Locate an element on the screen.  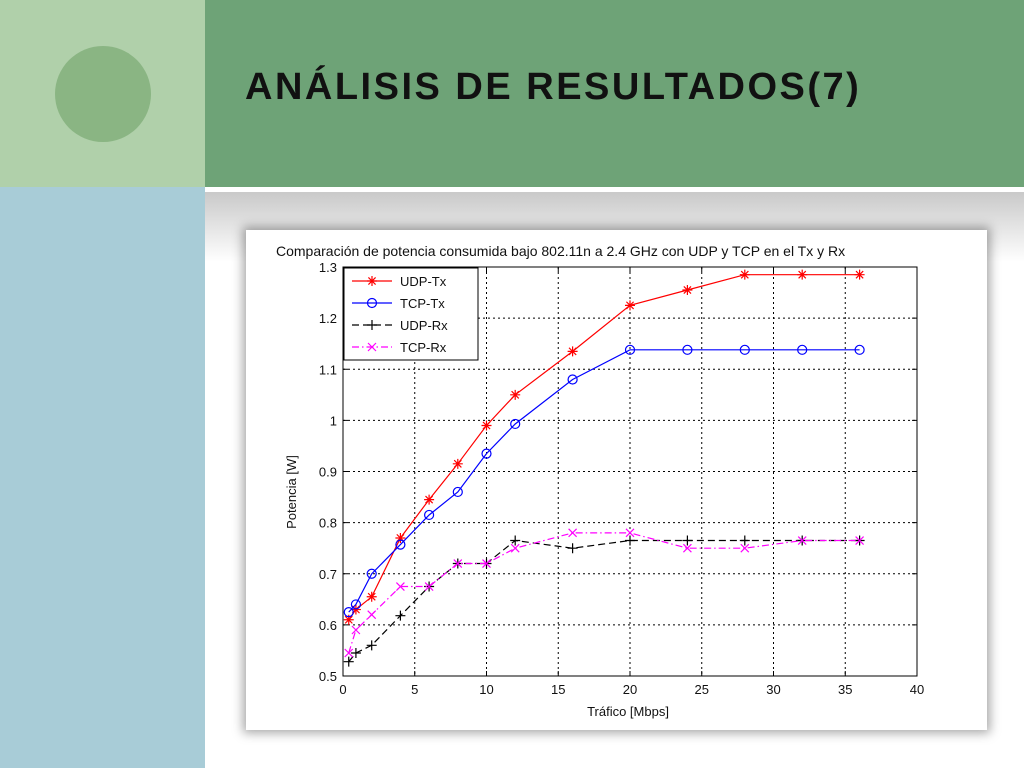
series-udp-rx is located at coordinates (604, 601).